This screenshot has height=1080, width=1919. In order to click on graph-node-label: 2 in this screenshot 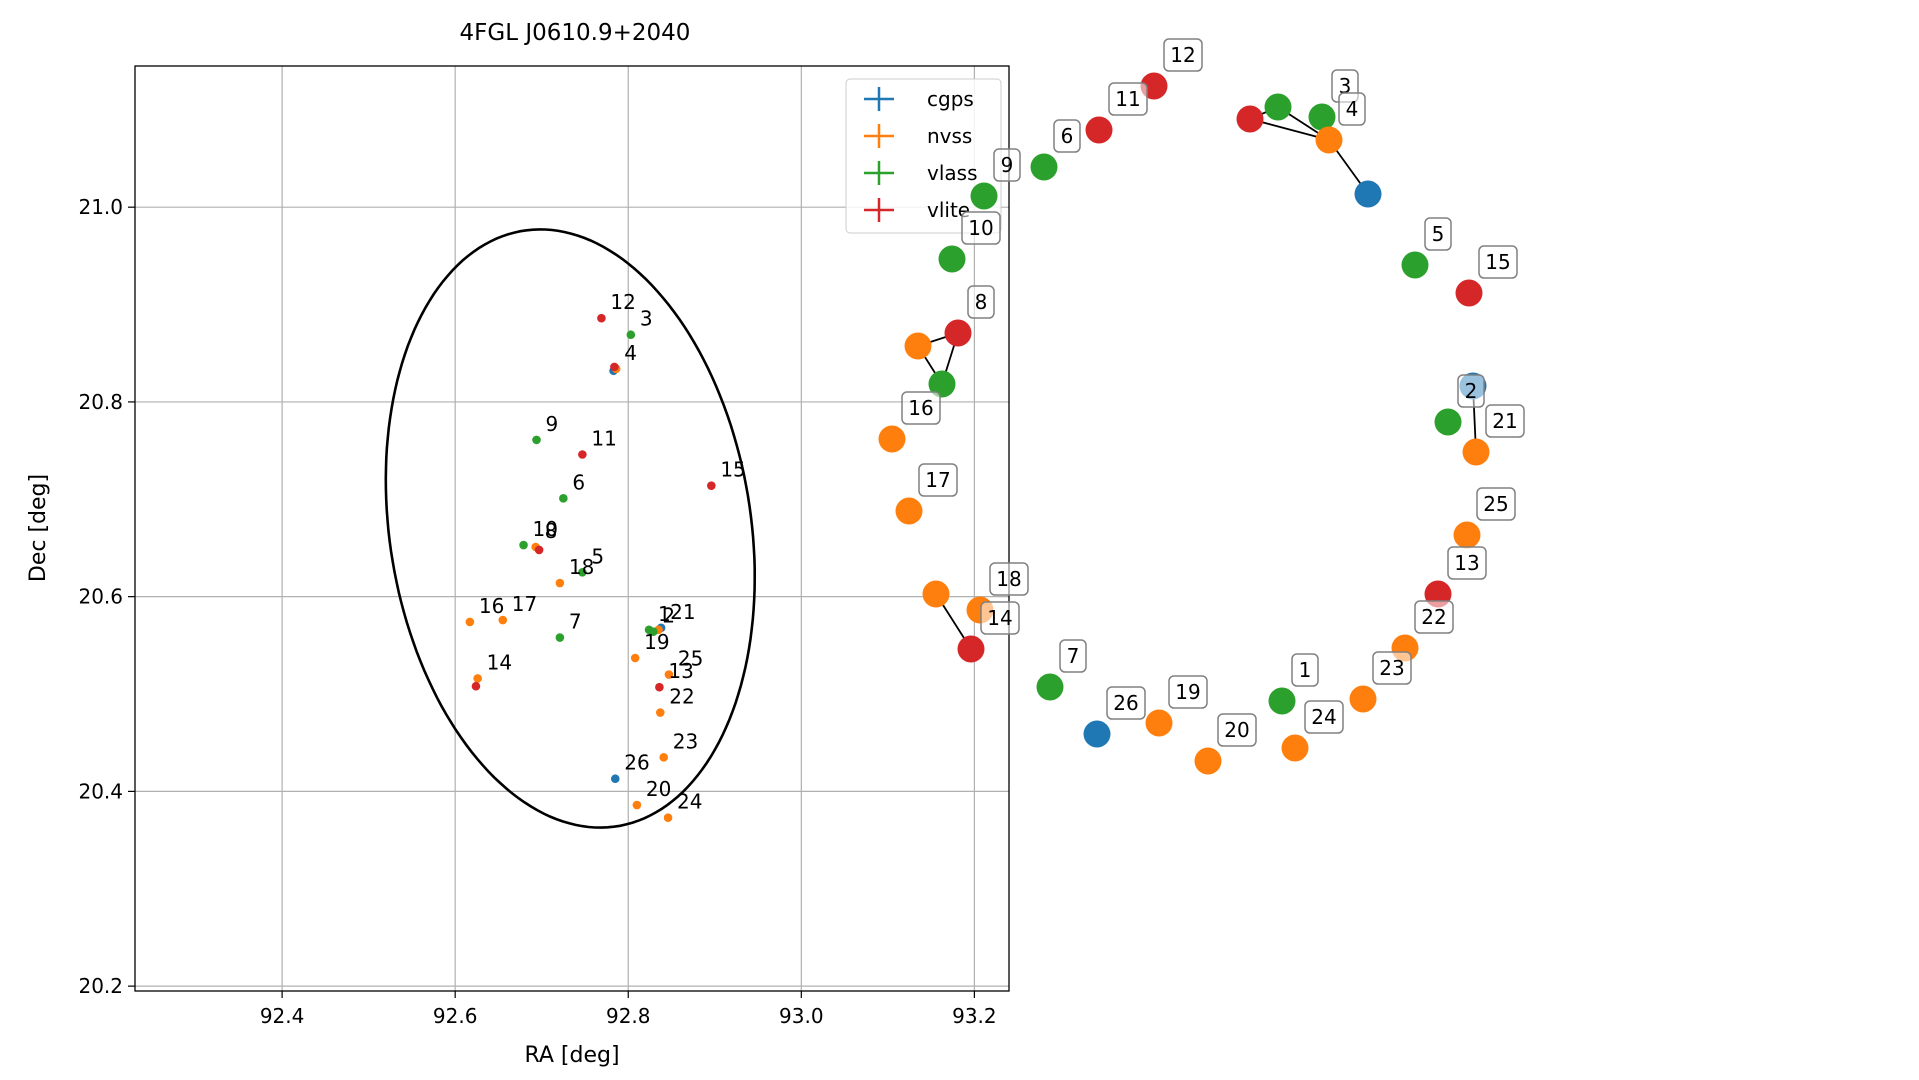, I will do `click(1471, 391)`.